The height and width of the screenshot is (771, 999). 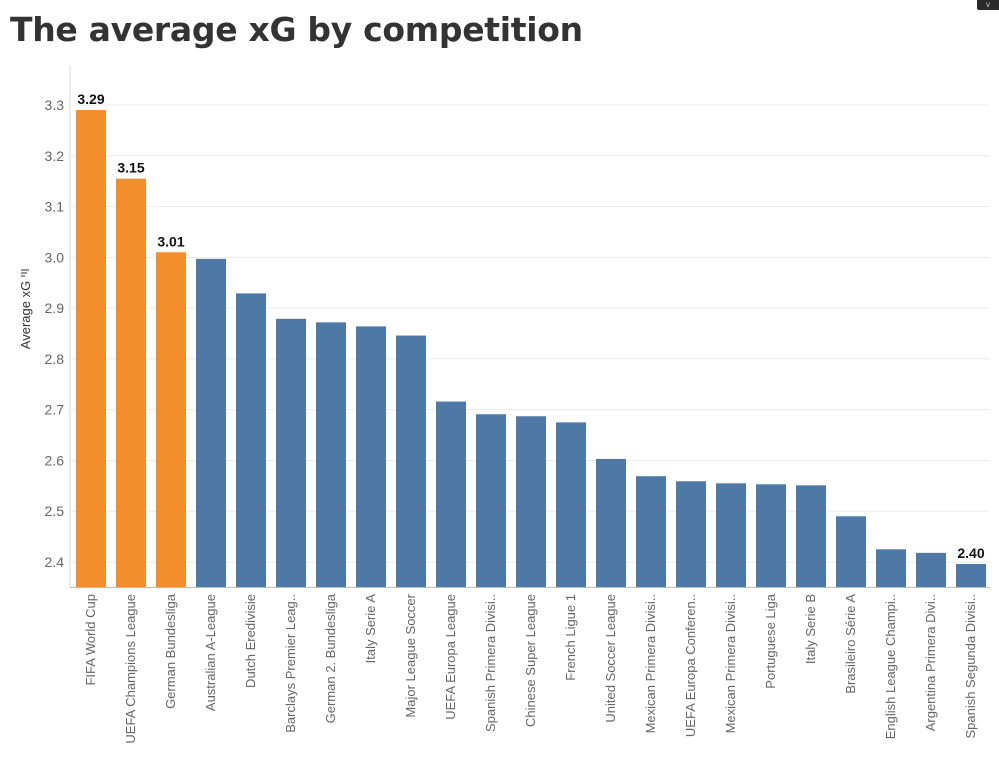 What do you see at coordinates (296, 29) in the screenshot?
I see `page-title: The average xG by competition` at bounding box center [296, 29].